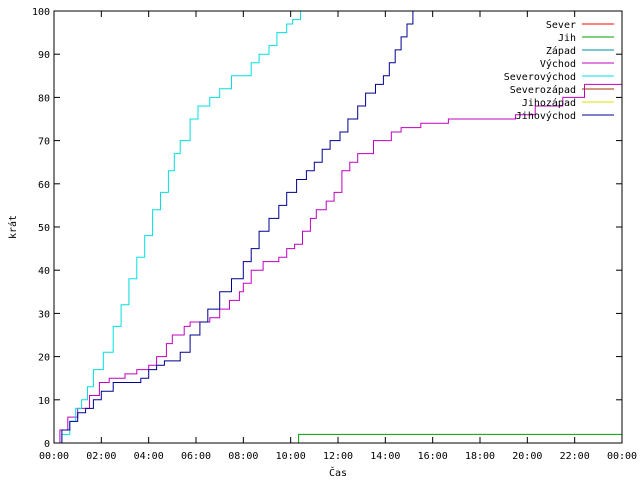 Image resolution: width=640 pixels, height=480 pixels. Describe the element at coordinates (480, 456) in the screenshot. I see `x-tick-label: 18:00` at that location.